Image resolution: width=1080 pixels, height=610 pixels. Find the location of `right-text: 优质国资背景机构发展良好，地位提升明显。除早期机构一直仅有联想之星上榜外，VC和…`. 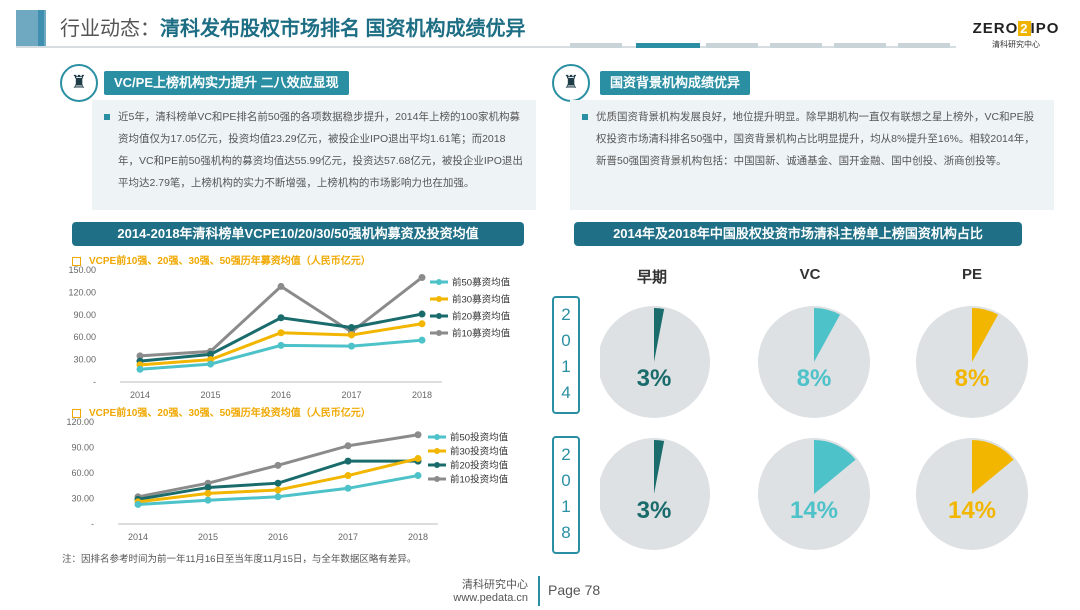

right-text: 优质国资背景机构发展良好，地位提升明显。除早期机构一直仅有联想之星上榜外，VC和… is located at coordinates (815, 139).